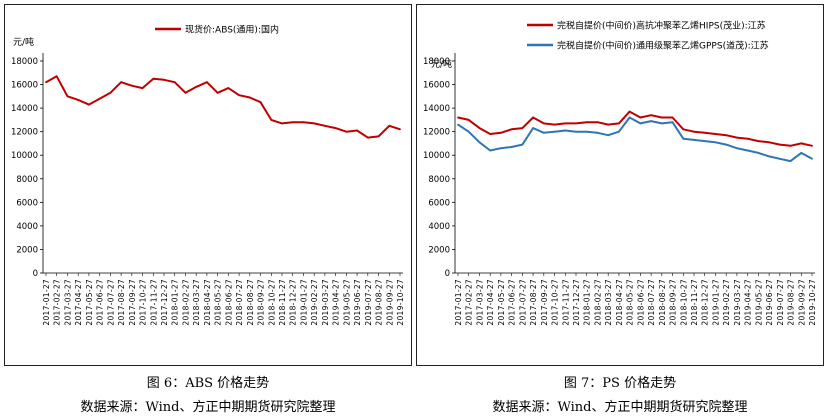 The width and height of the screenshot is (828, 420). I want to click on x-tick-label: 2019-05-27, so click(758, 302).